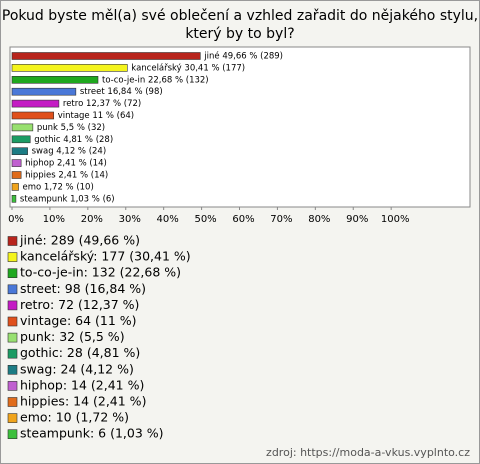  What do you see at coordinates (74, 417) in the screenshot?
I see `legend-label: emo: 10 (1,72 %)` at bounding box center [74, 417].